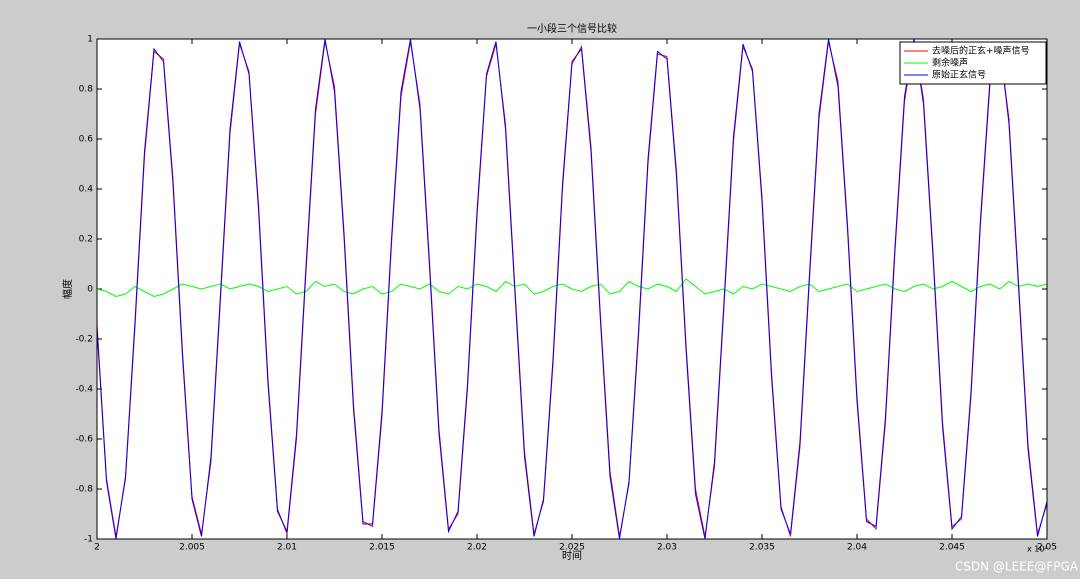 This screenshot has height=579, width=1080. Describe the element at coordinates (192, 548) in the screenshot. I see `x-tick-label: 2.005` at that location.